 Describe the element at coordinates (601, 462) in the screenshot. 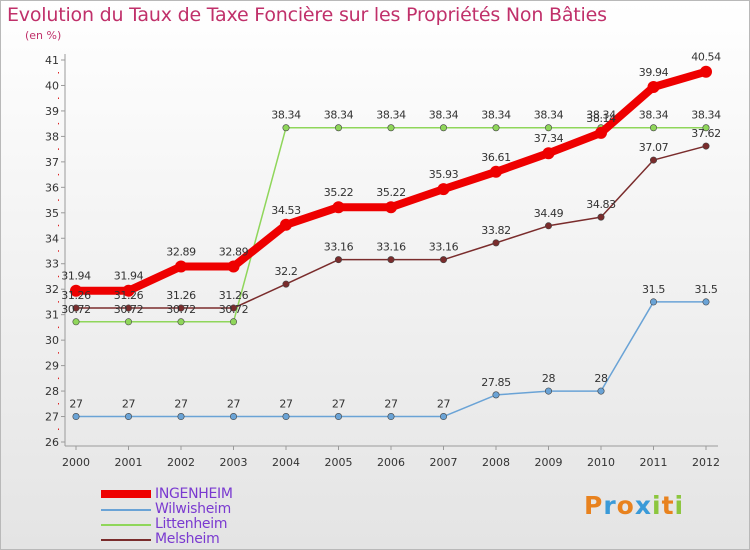

I see `x-tick-label: 2010` at that location.